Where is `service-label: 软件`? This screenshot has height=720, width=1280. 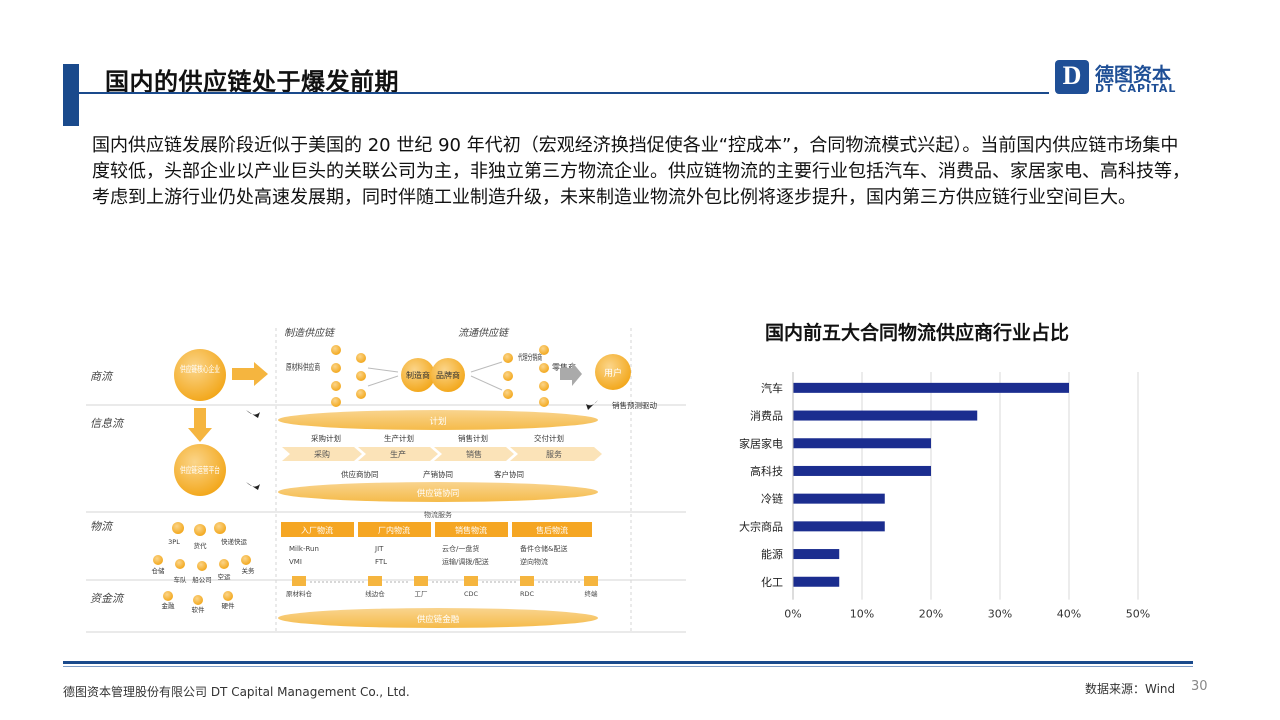
service-label: 软件 is located at coordinates (199, 609).